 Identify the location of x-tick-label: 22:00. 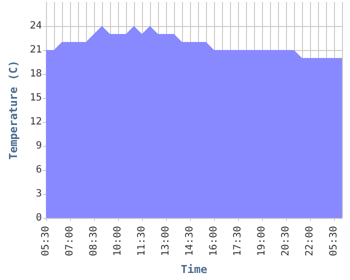
(310, 241).